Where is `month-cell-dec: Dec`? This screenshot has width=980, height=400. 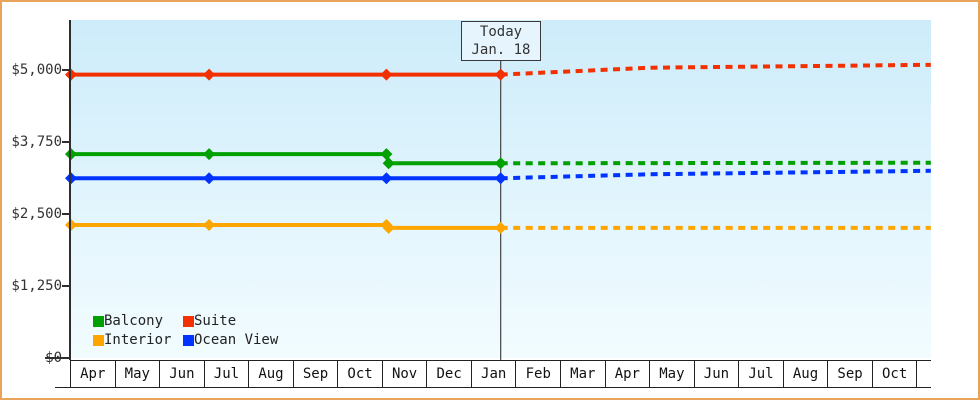
month-cell-dec: Dec is located at coordinates (449, 374).